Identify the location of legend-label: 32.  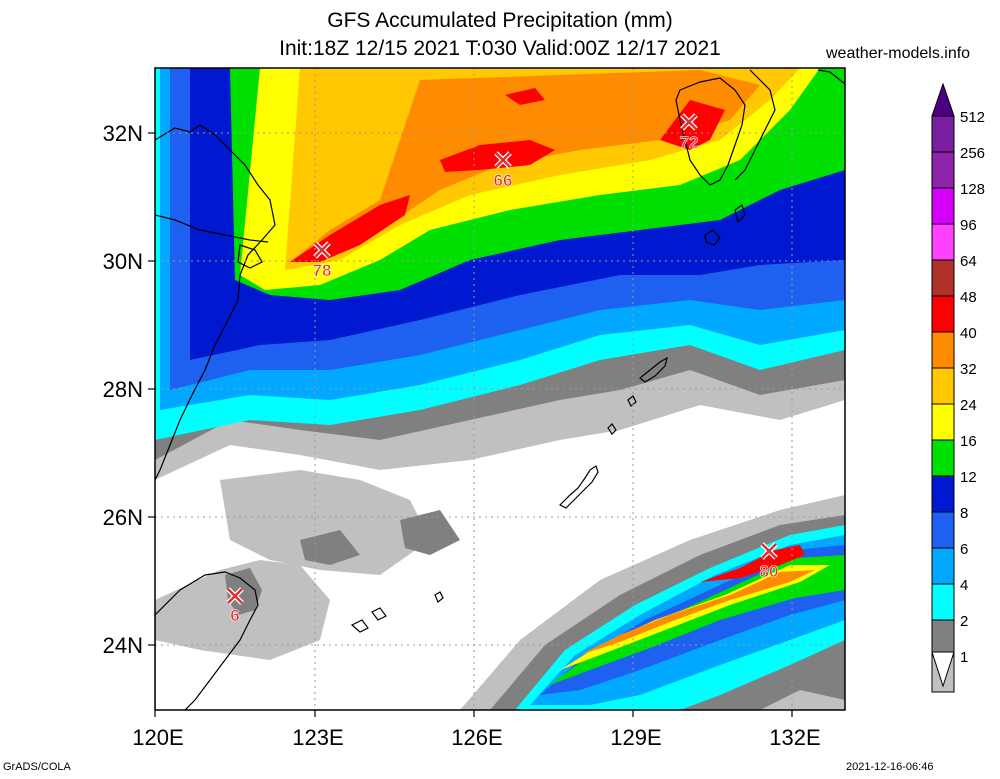
(968, 369).